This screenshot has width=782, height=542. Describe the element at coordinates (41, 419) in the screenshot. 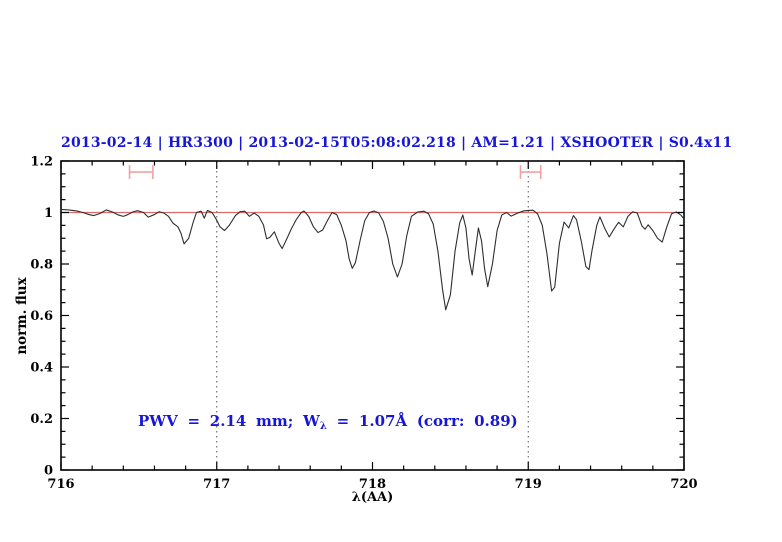

I see `svg-text: 0.2` at that location.